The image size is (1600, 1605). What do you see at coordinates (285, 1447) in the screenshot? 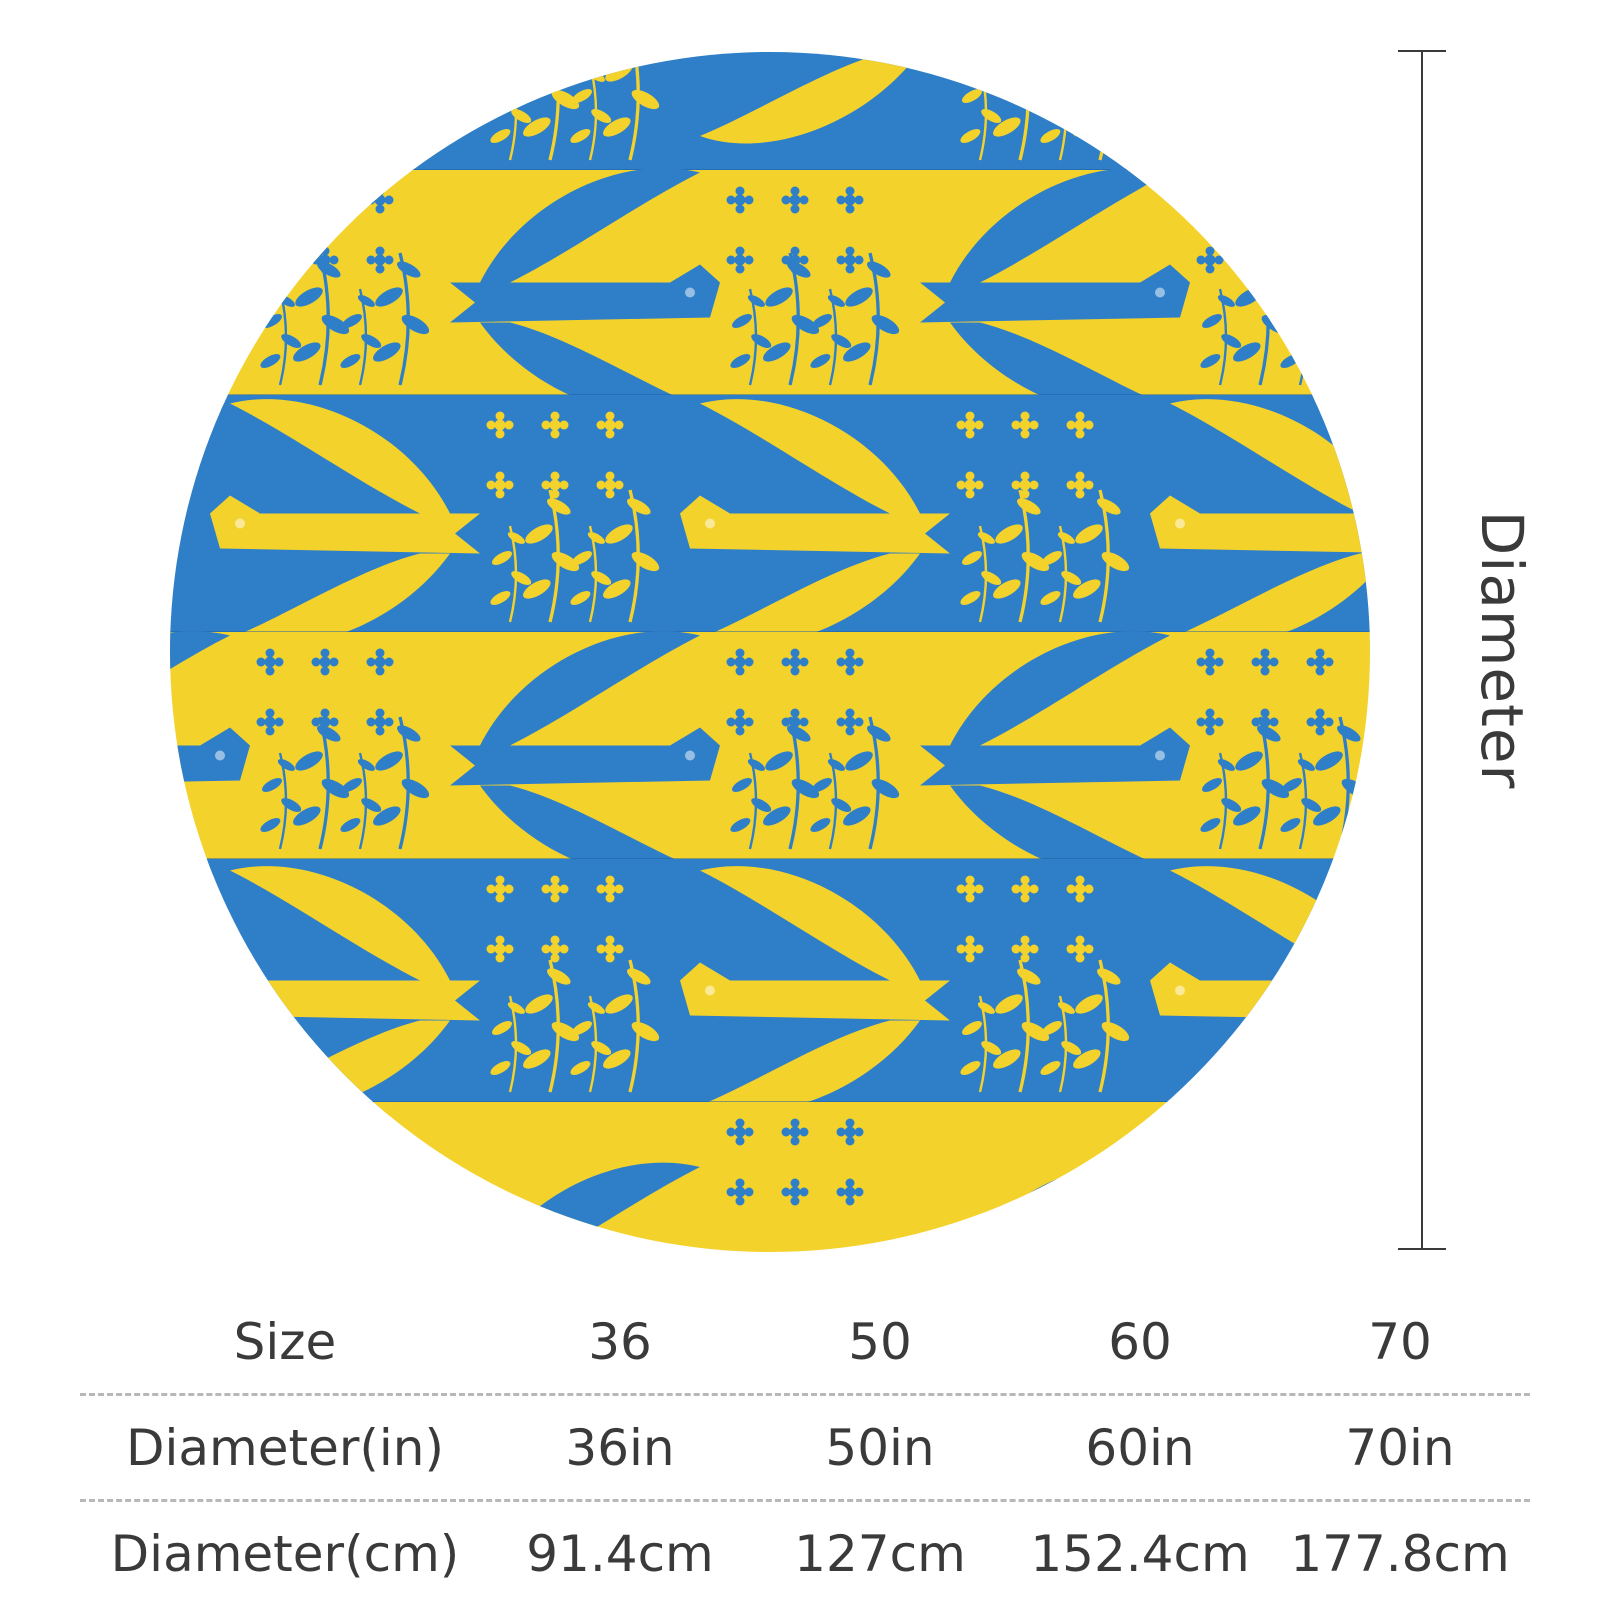
I see `diameter-in-label: Diameter(in)` at bounding box center [285, 1447].